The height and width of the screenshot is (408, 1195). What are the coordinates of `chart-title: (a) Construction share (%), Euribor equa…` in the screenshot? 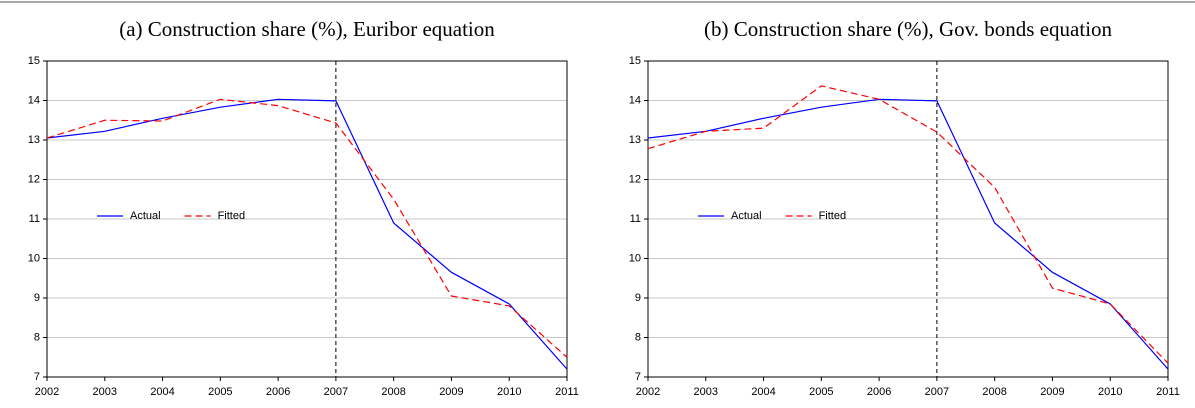 It's located at (307, 29).